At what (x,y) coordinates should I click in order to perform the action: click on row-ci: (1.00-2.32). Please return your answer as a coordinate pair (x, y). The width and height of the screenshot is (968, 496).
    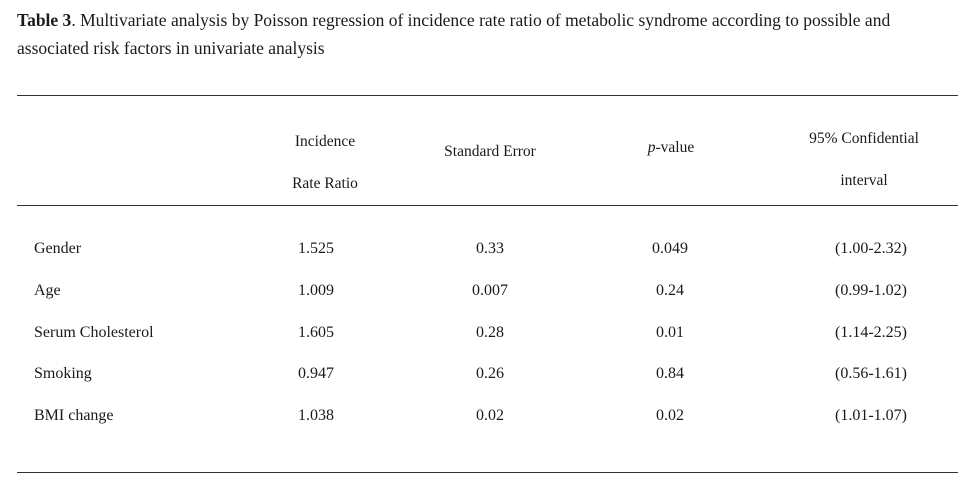
    Looking at the image, I should click on (871, 248).